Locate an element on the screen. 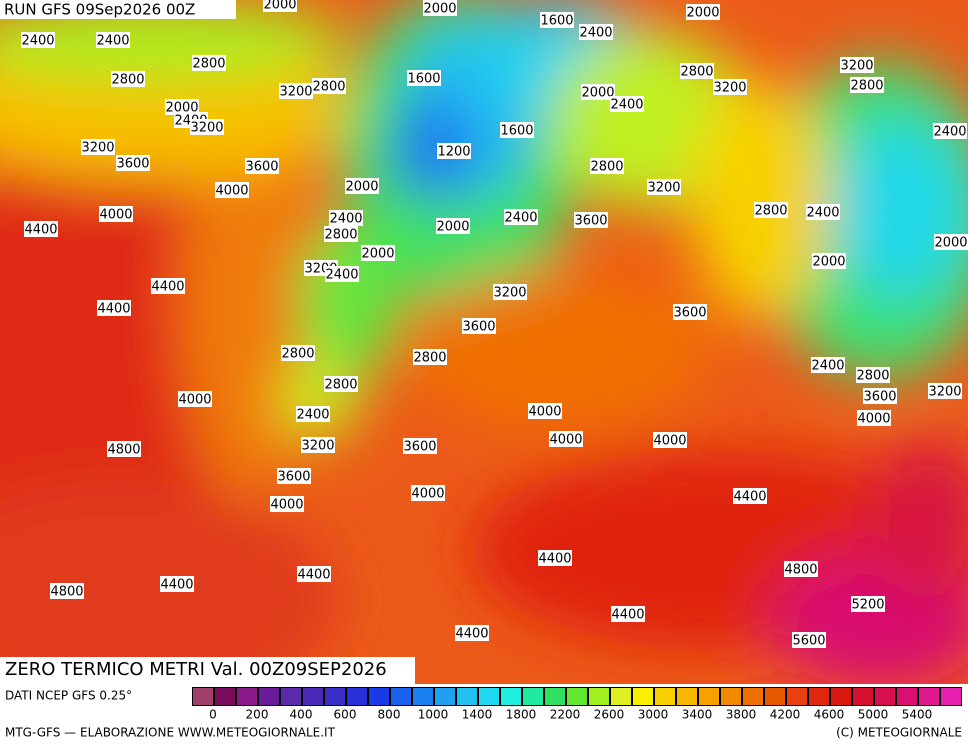 This screenshot has width=968, height=745. contour-label: 4800 is located at coordinates (123, 450).